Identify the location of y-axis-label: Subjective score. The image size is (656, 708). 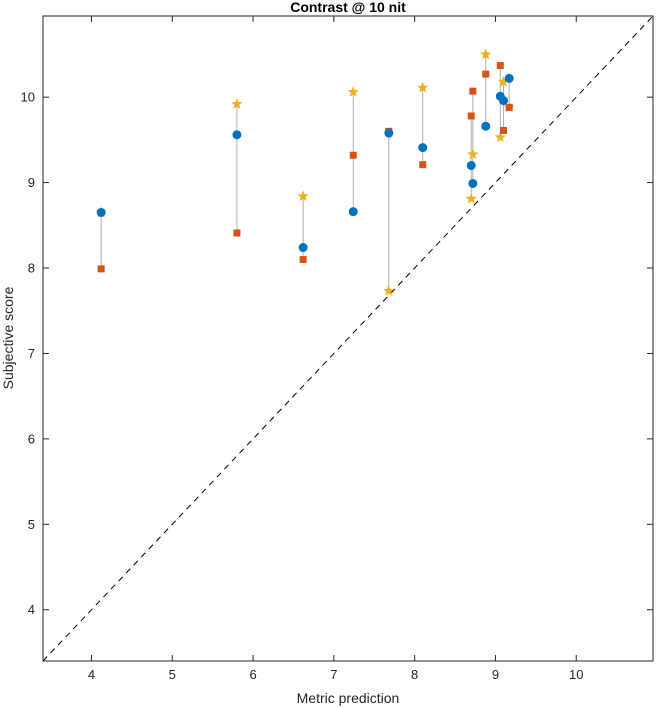
(8, 337).